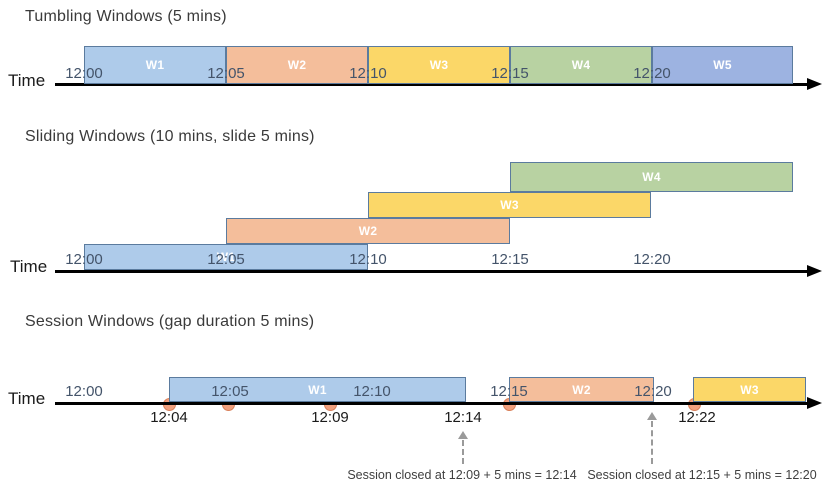 The height and width of the screenshot is (498, 829). What do you see at coordinates (702, 475) in the screenshot?
I see `session-closed-annotation-2: Session closed at 12:15 + 5 mins = 12:20` at bounding box center [702, 475].